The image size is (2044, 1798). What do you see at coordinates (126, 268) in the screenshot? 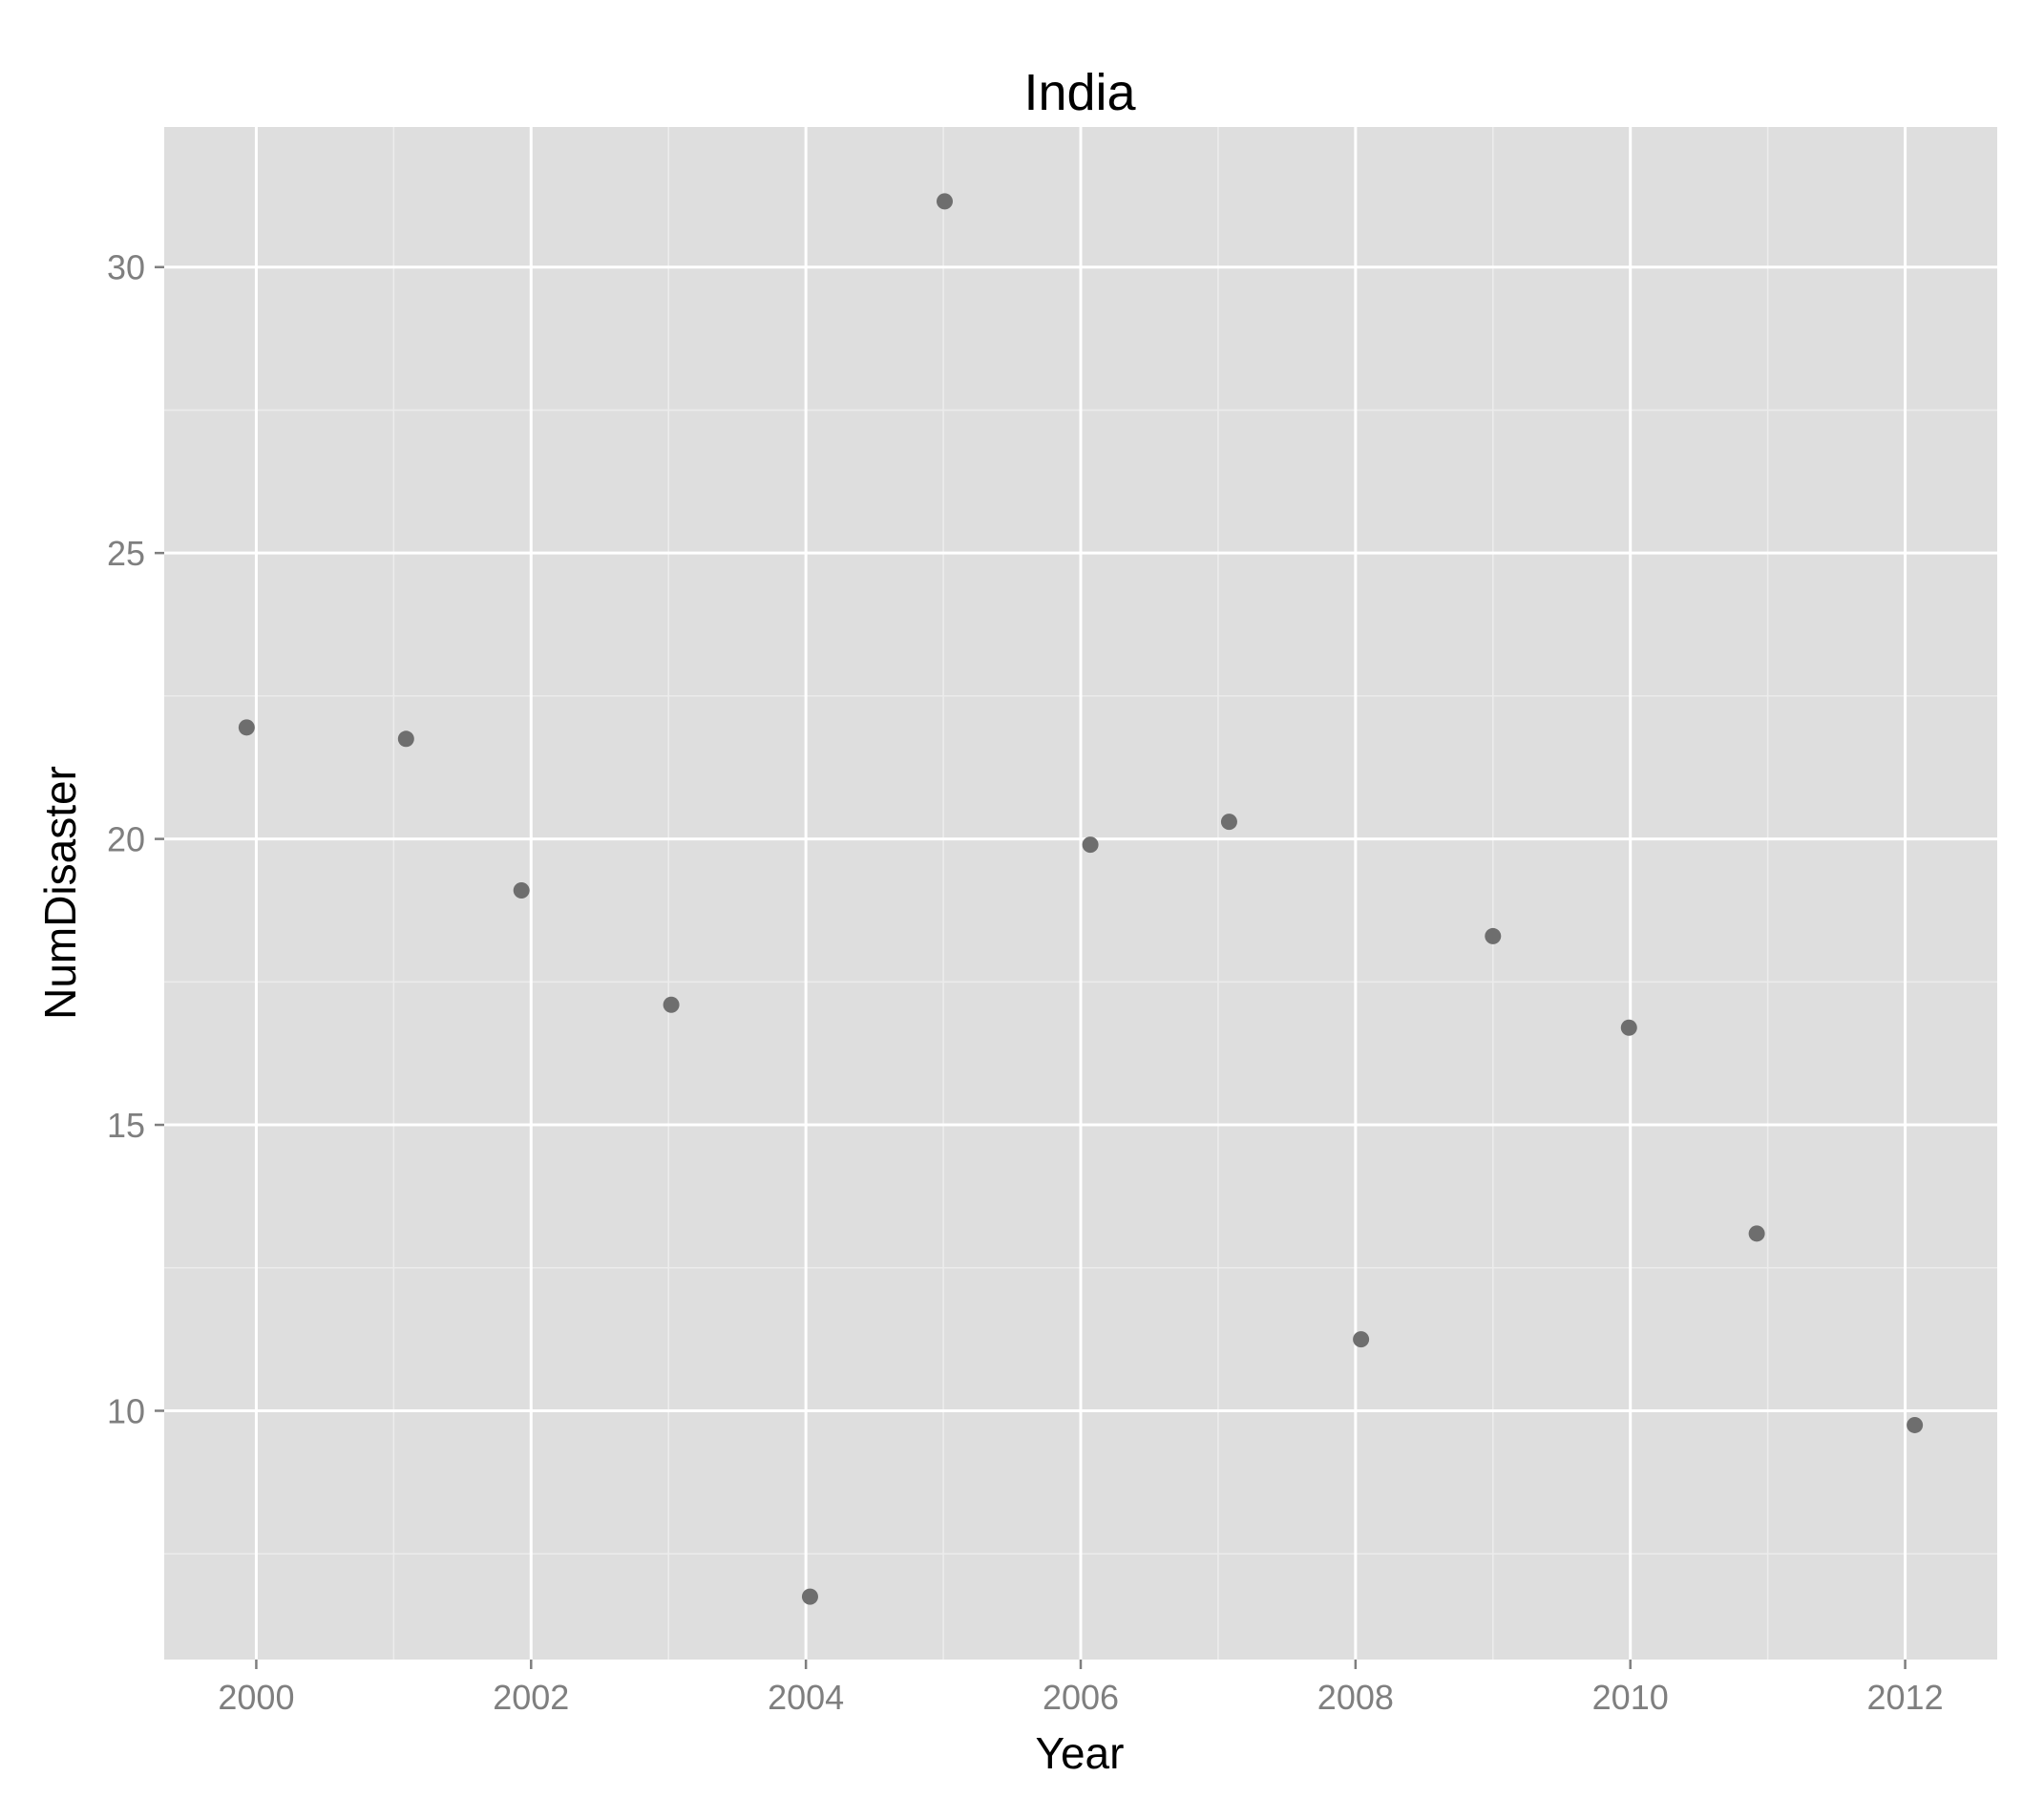
I see `y-tick-label: 30` at bounding box center [126, 268].